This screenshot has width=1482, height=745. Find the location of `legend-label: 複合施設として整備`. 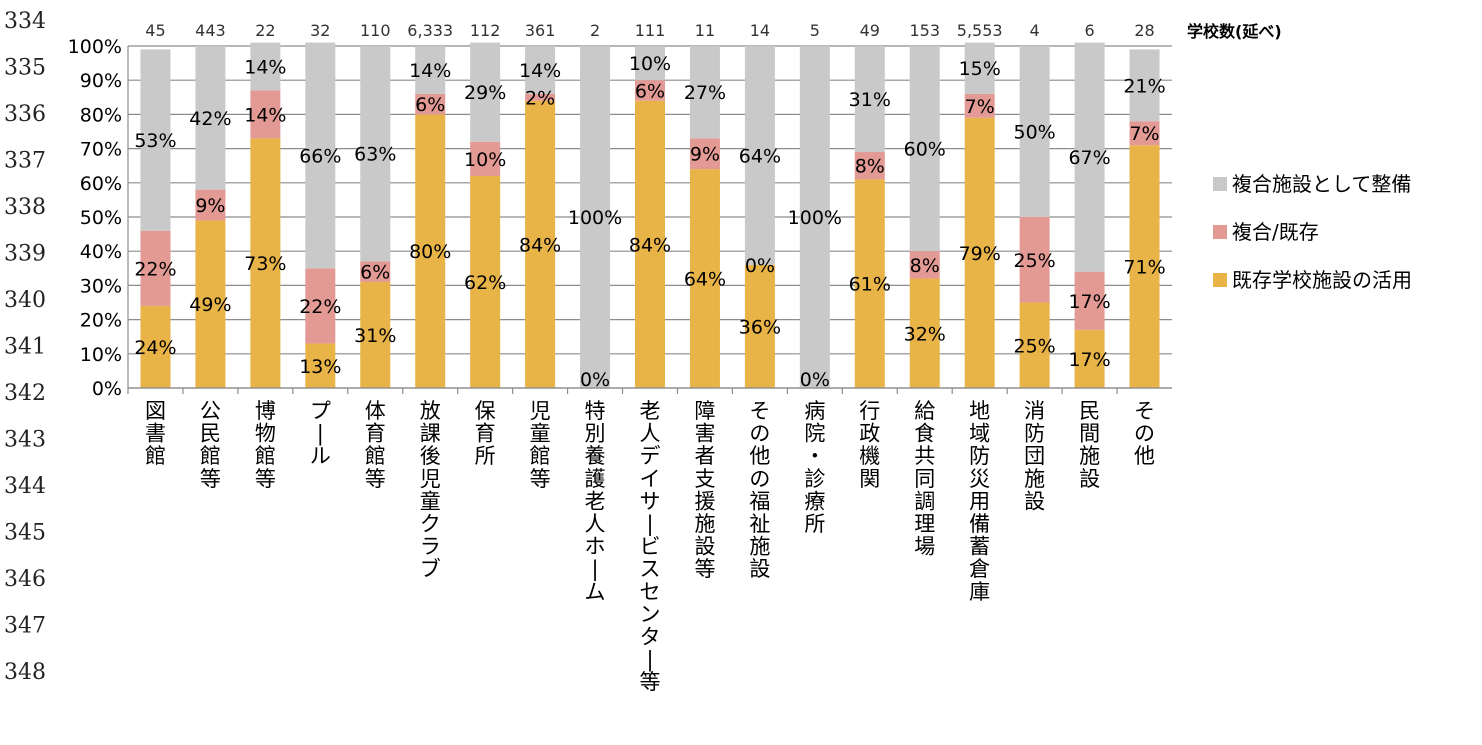

legend-label: 複合施設として整備 is located at coordinates (1321, 184).